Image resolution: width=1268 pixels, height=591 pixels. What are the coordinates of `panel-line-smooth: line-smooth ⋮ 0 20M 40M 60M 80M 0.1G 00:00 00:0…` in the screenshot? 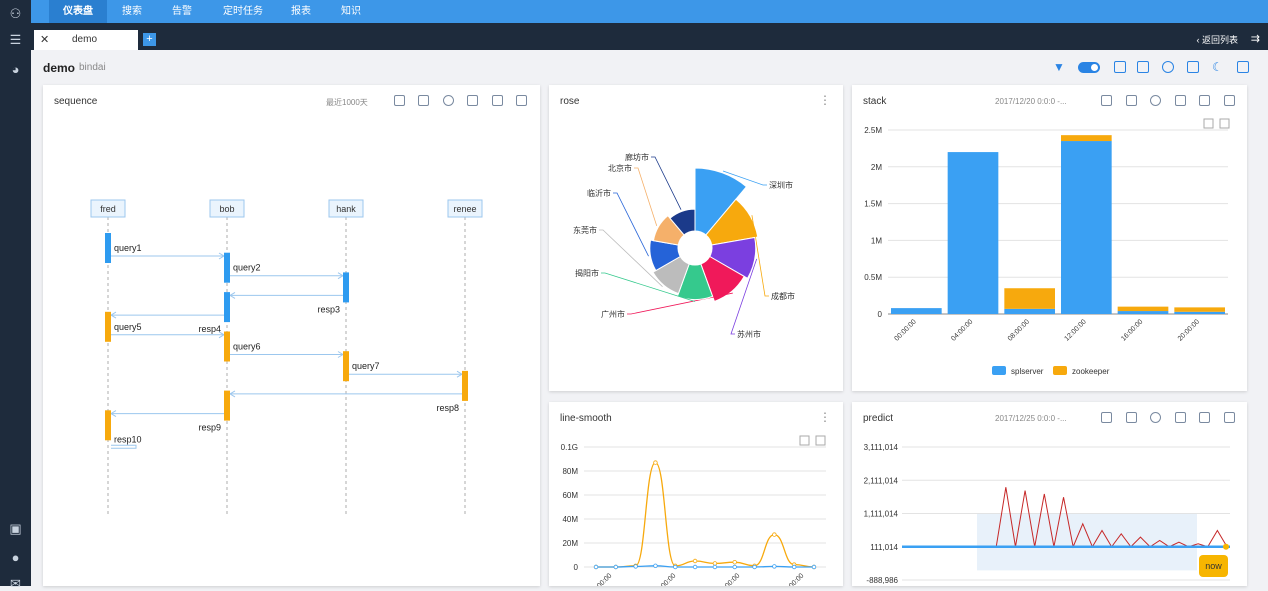 It's located at (696, 494).